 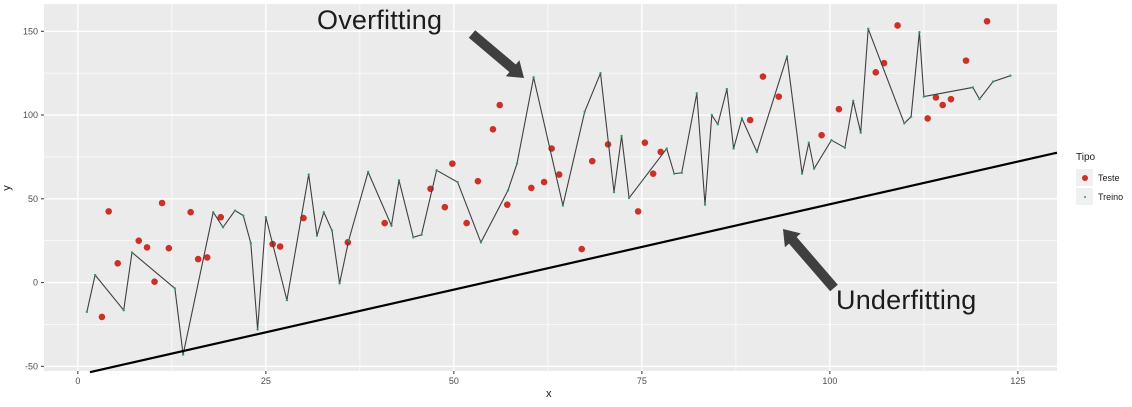 What do you see at coordinates (1086, 157) in the screenshot?
I see `legend-title: Tipo` at bounding box center [1086, 157].